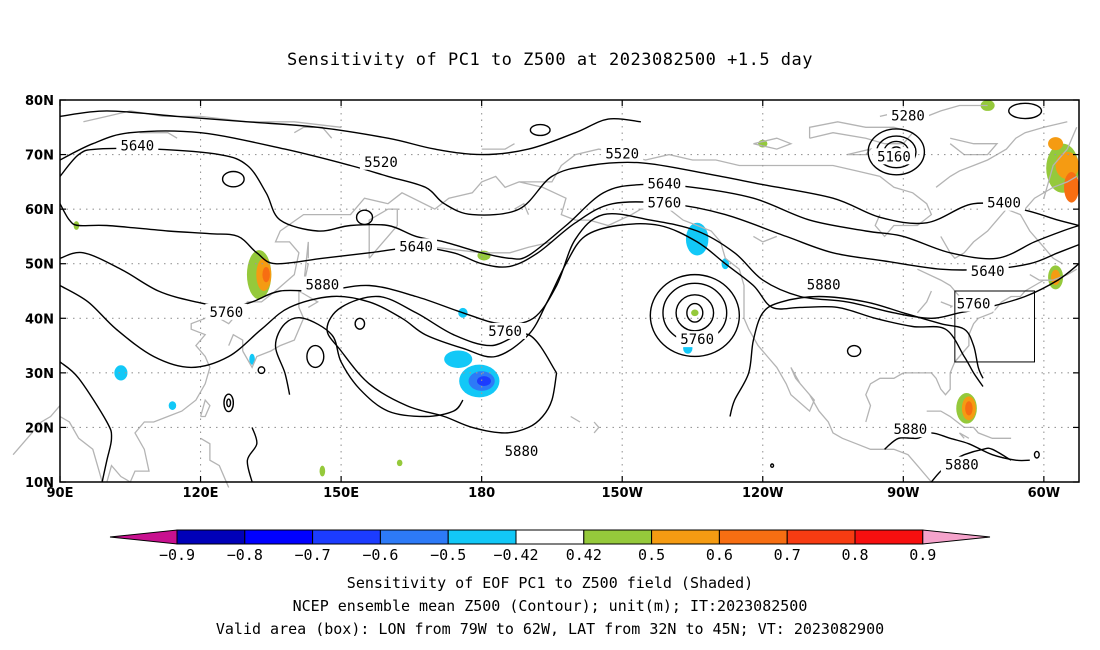 The width and height of the screenshot is (1100, 650). I want to click on colorbar-tick-label: 0.42, so click(584, 555).